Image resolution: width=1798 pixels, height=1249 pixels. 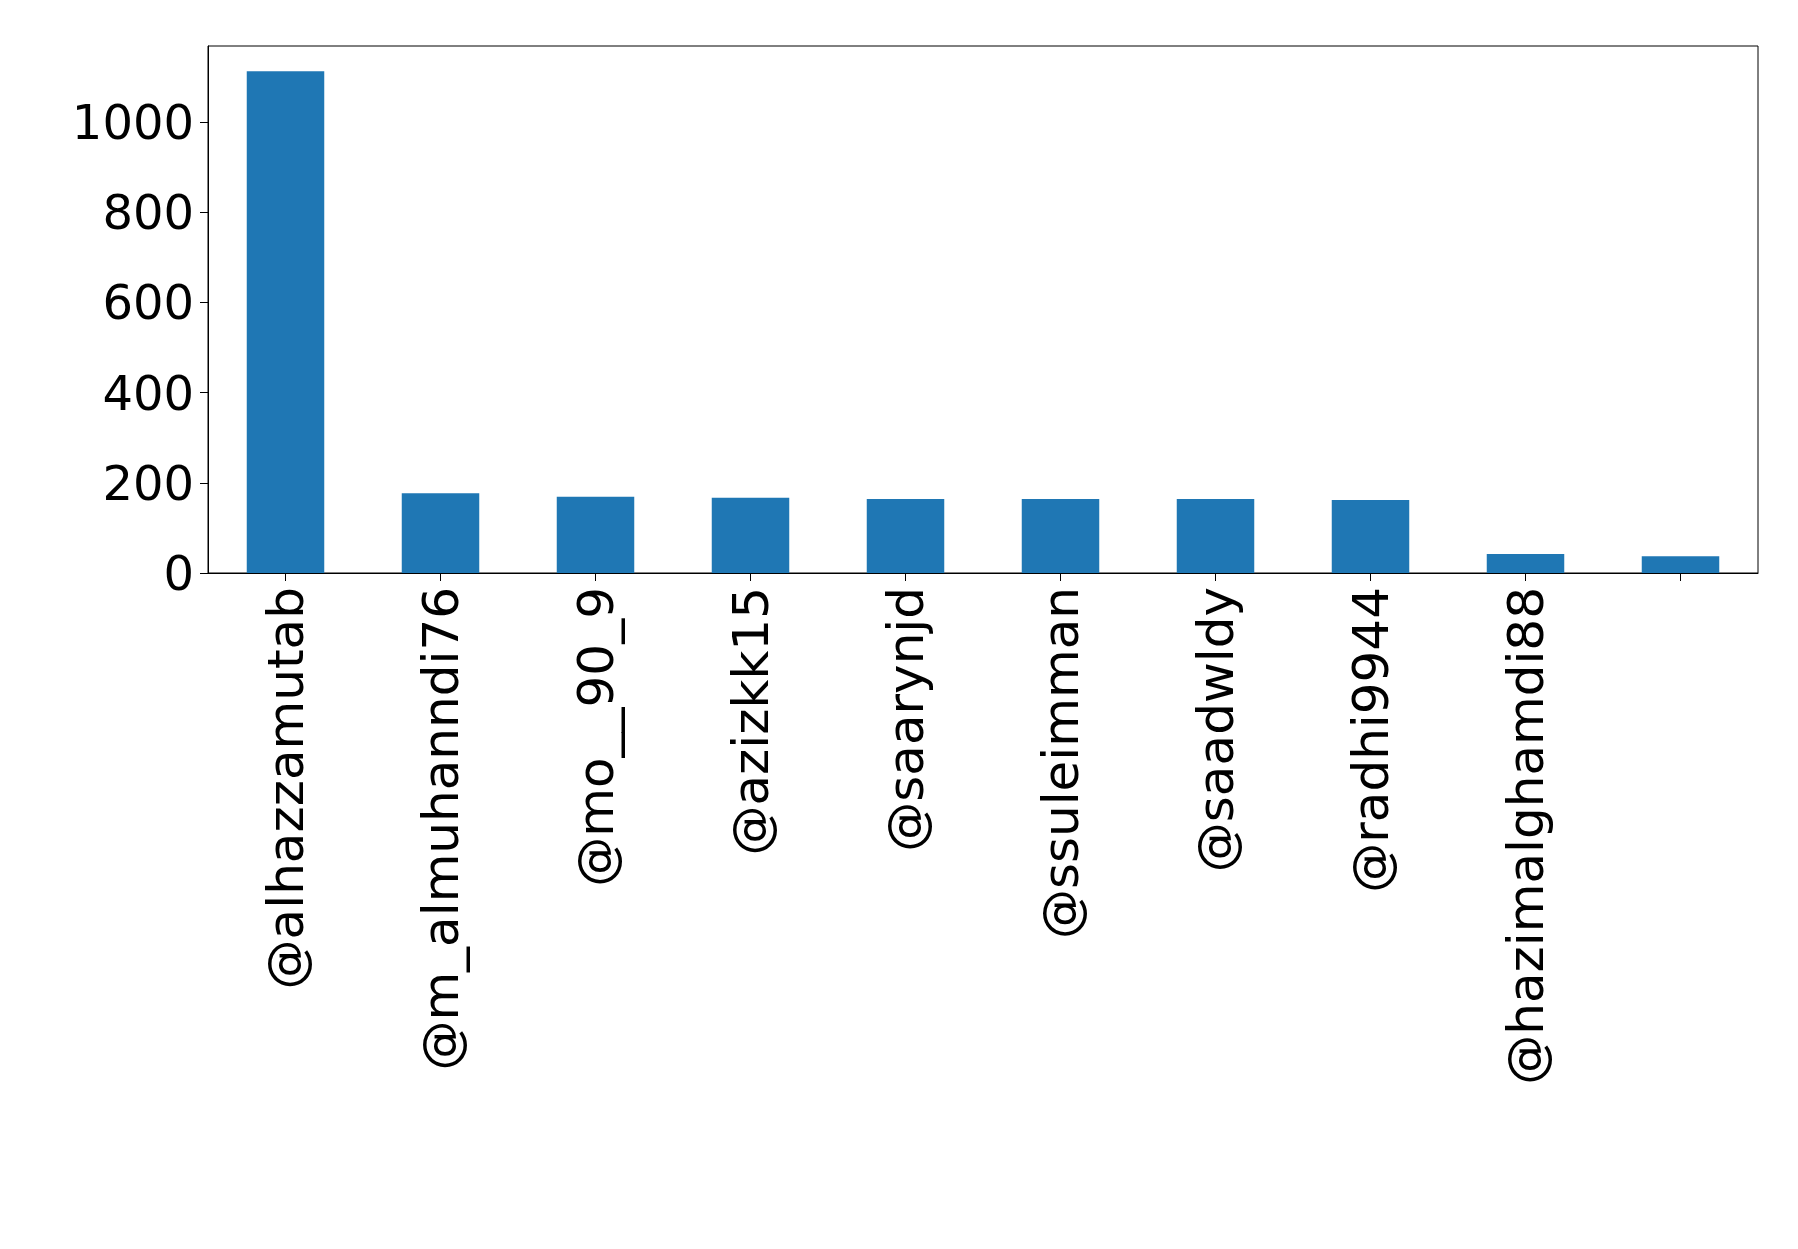 I want to click on y-tick-label: 1000, so click(x=132, y=121).